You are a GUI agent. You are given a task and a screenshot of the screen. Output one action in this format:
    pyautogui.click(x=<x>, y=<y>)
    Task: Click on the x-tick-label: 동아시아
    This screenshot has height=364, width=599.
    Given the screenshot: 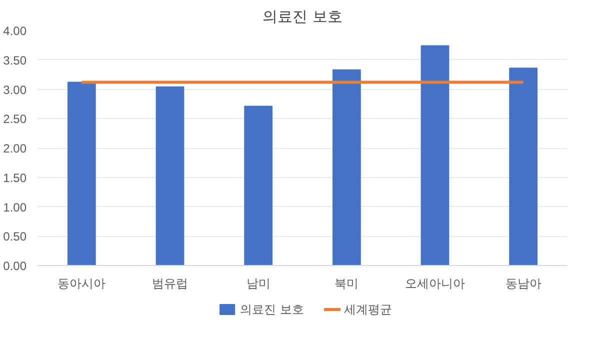 What is the action you would take?
    pyautogui.click(x=82, y=283)
    